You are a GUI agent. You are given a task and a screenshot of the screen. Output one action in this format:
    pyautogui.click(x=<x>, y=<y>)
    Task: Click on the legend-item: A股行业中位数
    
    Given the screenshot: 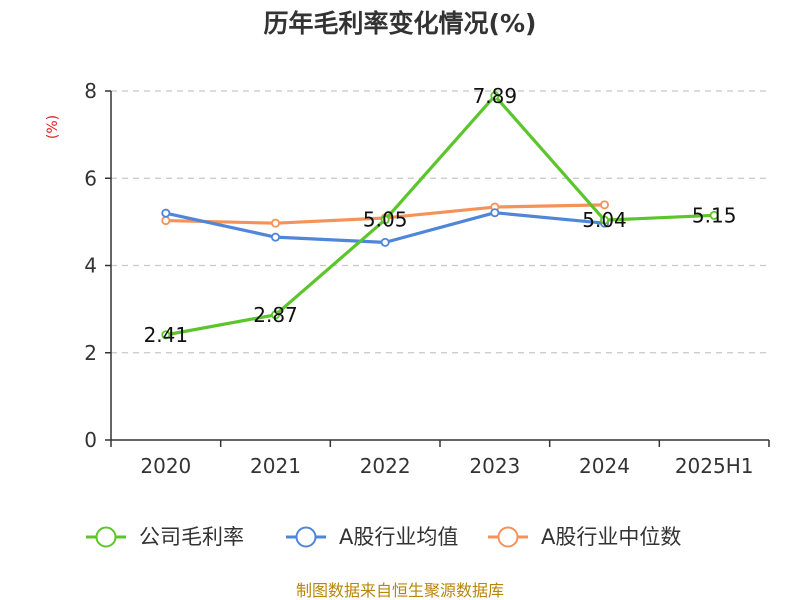 What is the action you would take?
    pyautogui.click(x=584, y=537)
    